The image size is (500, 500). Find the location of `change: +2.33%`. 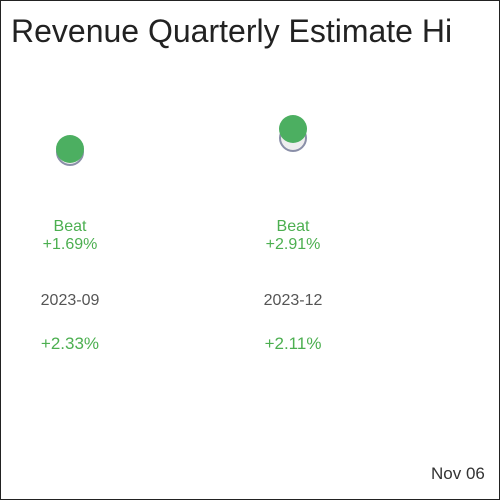

change: +2.33% is located at coordinates (70, 343).